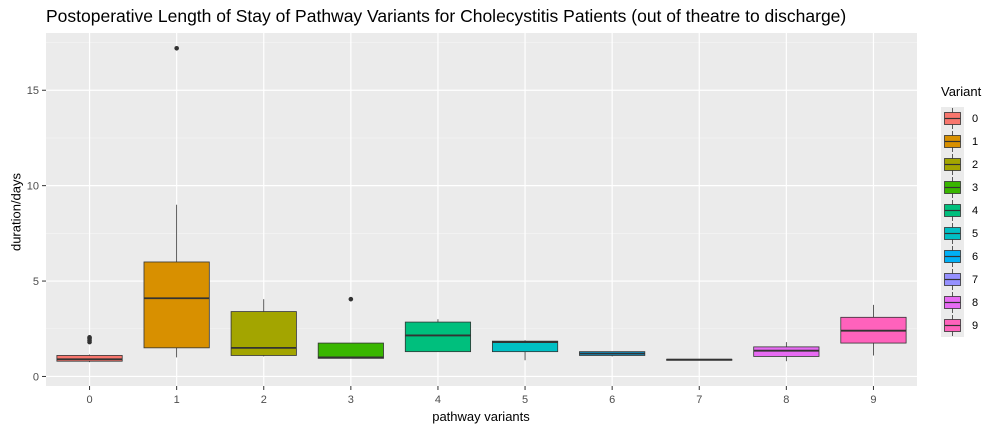 The image size is (1000, 432). What do you see at coordinates (975, 302) in the screenshot?
I see `legend-label: 8` at bounding box center [975, 302].